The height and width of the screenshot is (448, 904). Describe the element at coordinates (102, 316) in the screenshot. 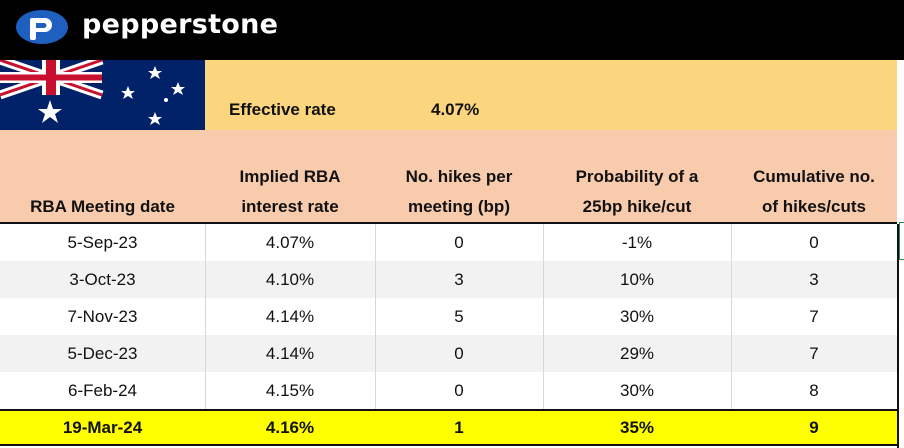

I see `cell-meeting-date: 7-Nov-23` at that location.